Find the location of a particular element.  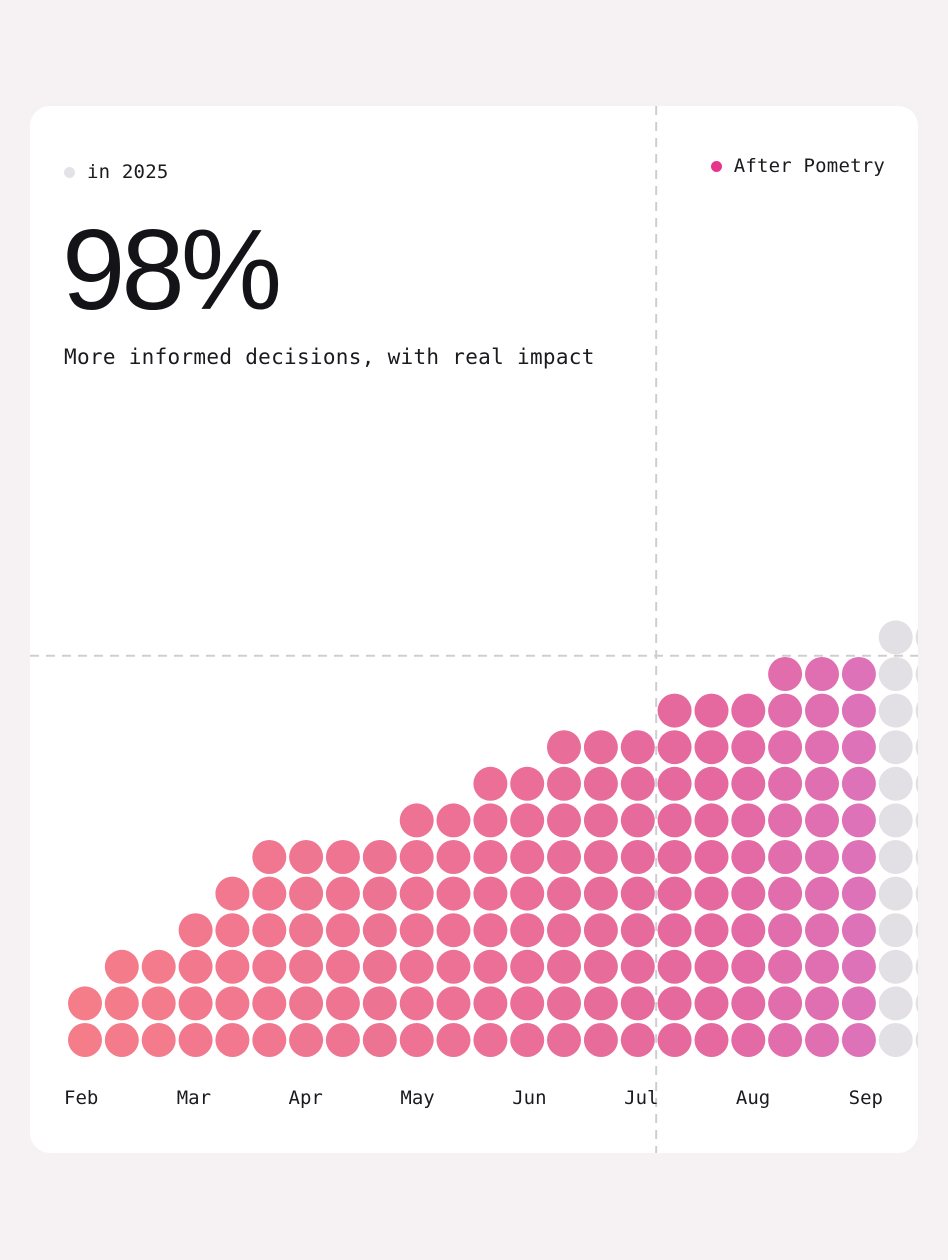

legend-baseline: in 2025 is located at coordinates (116, 172).